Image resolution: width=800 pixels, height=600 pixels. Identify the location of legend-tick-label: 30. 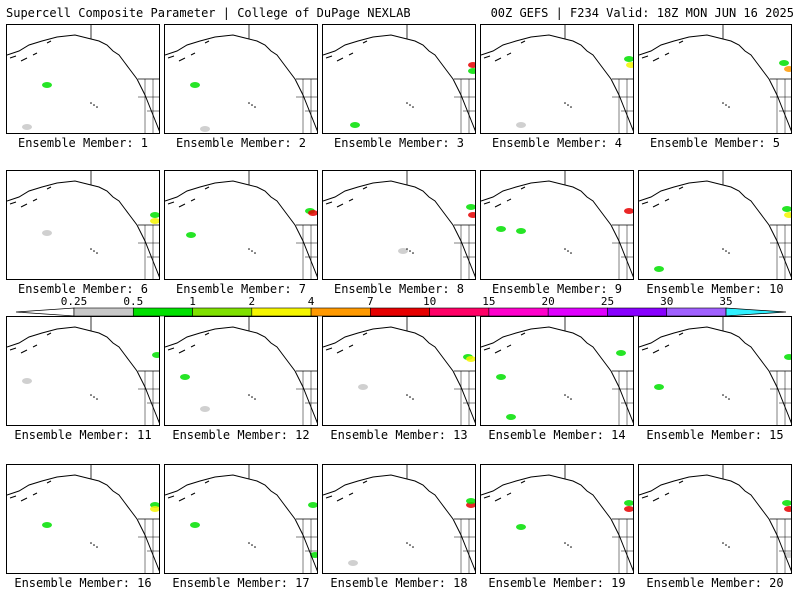
(666, 302).